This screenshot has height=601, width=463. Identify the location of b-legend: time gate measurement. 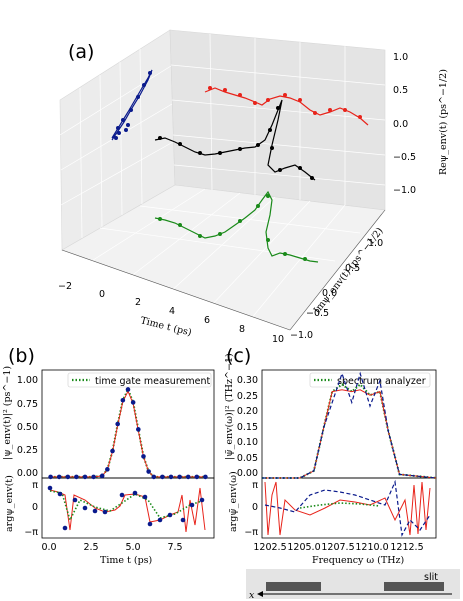
(139, 380).